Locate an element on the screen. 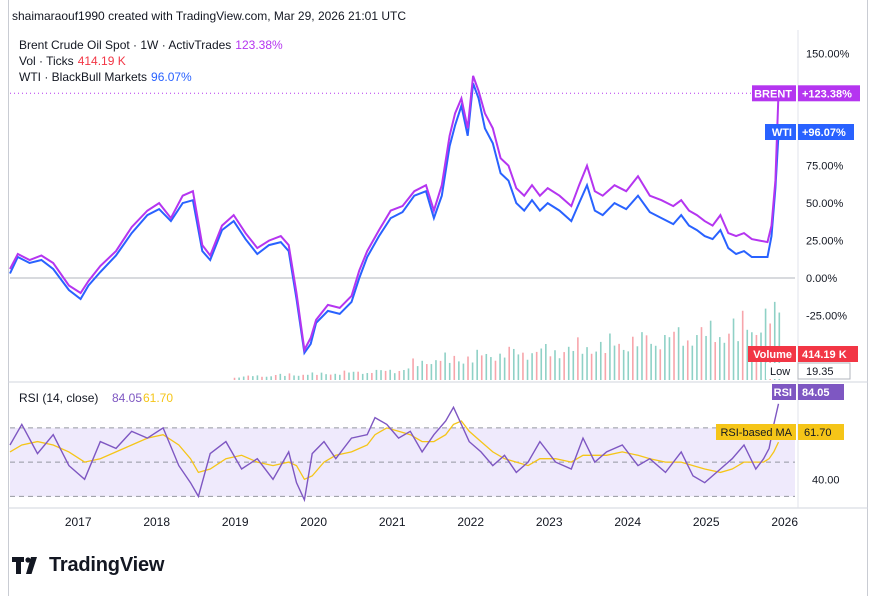  rsi-ma-badge-name: RSI-based MA is located at coordinates (756, 433).